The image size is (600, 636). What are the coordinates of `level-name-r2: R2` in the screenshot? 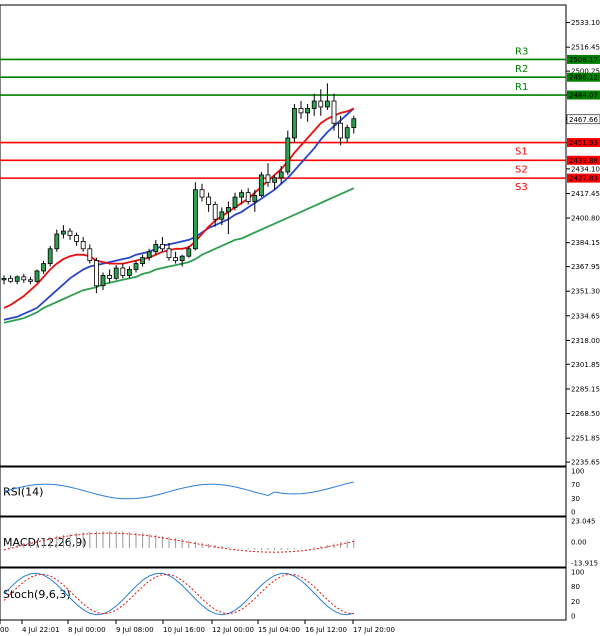 It's located at (521, 69).